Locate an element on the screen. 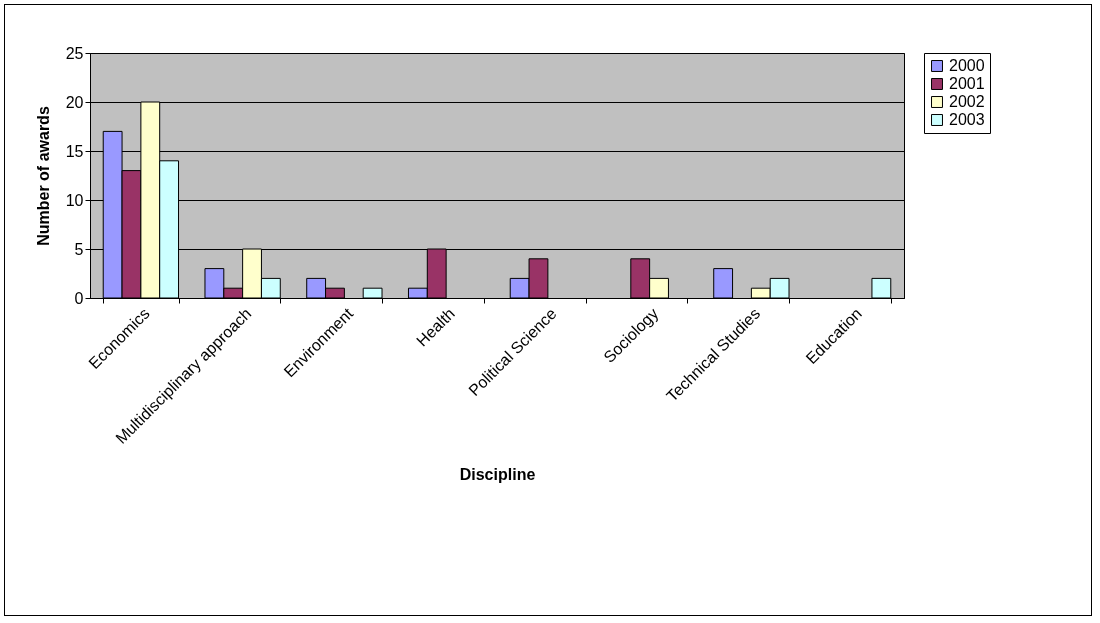  x-axis-title: Discipline is located at coordinates (497, 474).